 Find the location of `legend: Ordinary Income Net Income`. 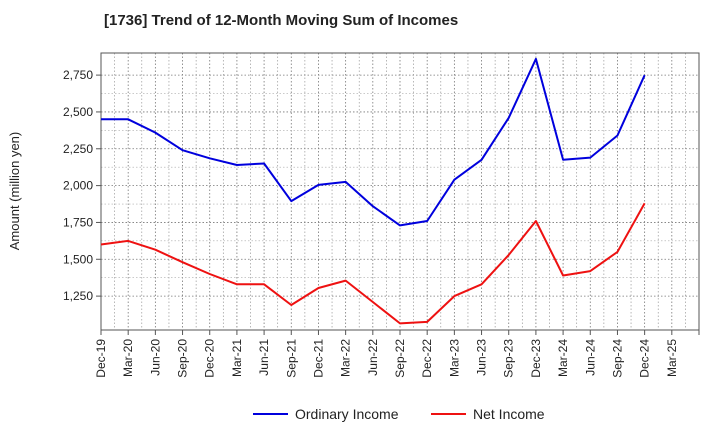

legend: Ordinary Income Net Income is located at coordinates (399, 414).